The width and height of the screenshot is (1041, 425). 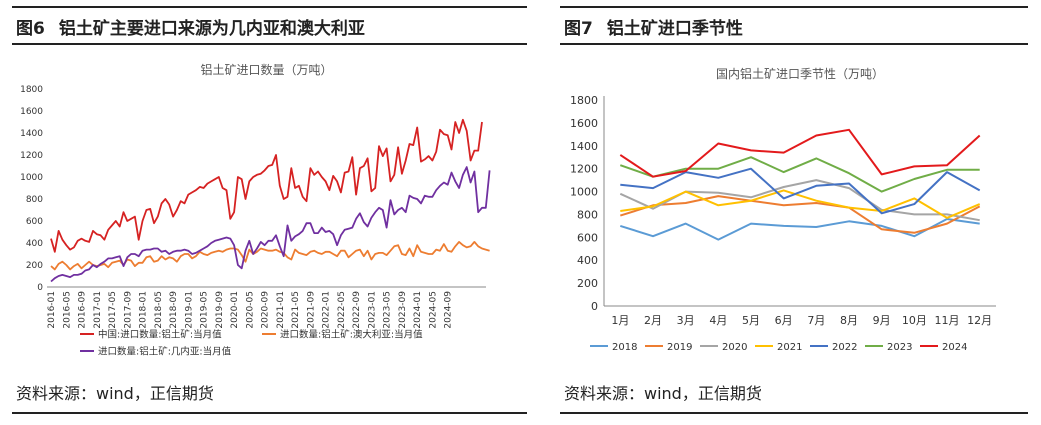 What do you see at coordinates (235, 310) in the screenshot?
I see `x-tick-label: 2020-01` at bounding box center [235, 310].